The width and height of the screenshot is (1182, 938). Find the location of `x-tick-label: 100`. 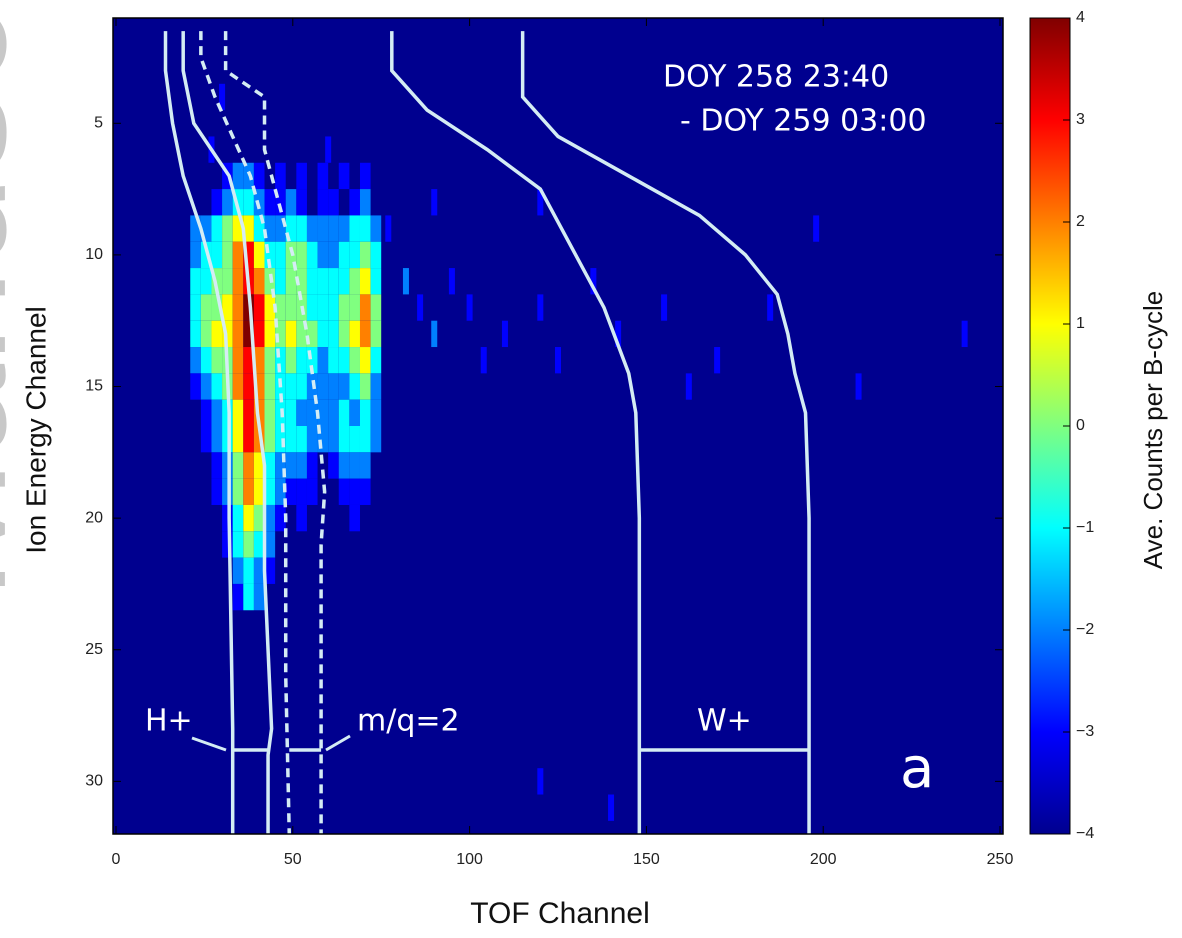

x-tick-label: 100 is located at coordinates (469, 859).